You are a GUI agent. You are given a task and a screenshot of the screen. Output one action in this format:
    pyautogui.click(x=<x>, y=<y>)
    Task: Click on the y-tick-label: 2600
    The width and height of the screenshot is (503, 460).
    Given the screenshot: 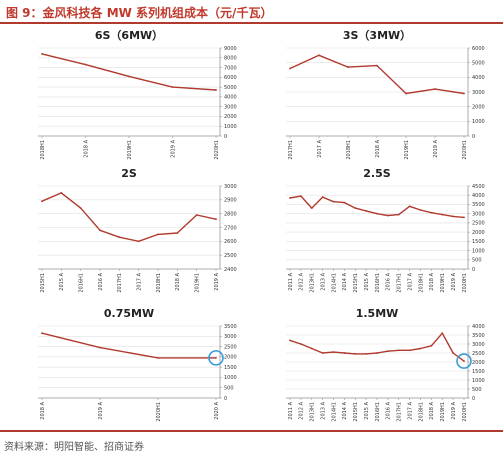 What is the action you would take?
    pyautogui.click(x=230, y=242)
    